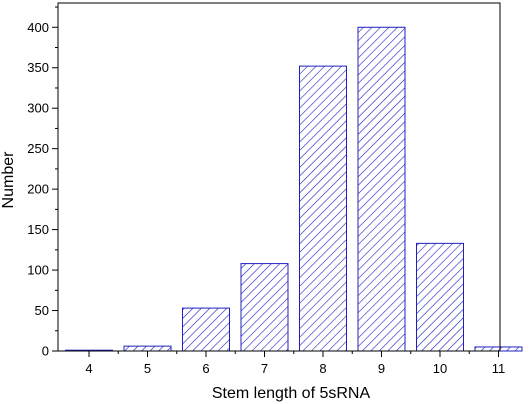  Describe the element at coordinates (381, 368) in the screenshot. I see `x-tick-label: 9` at that location.